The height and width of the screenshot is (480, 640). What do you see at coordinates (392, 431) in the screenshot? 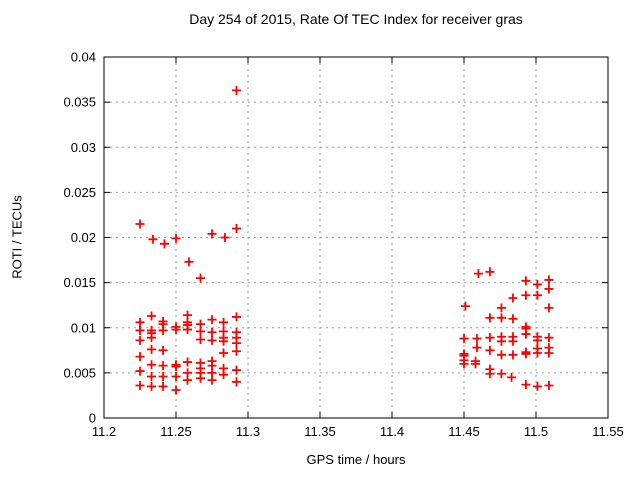
I see `x-tick-label: 11.4` at bounding box center [392, 431].